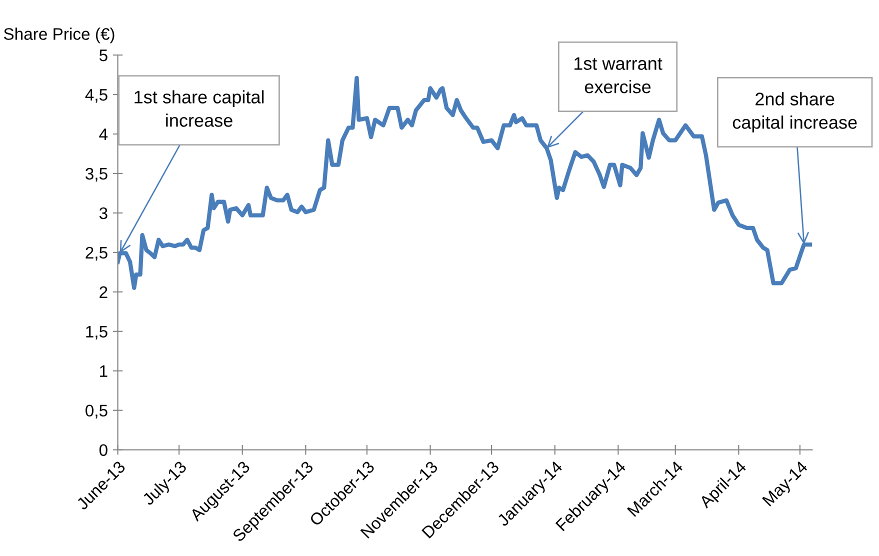 The width and height of the screenshot is (879, 556). What do you see at coordinates (59, 36) in the screenshot?
I see `y-axis-title: Share Price (€)` at bounding box center [59, 36].